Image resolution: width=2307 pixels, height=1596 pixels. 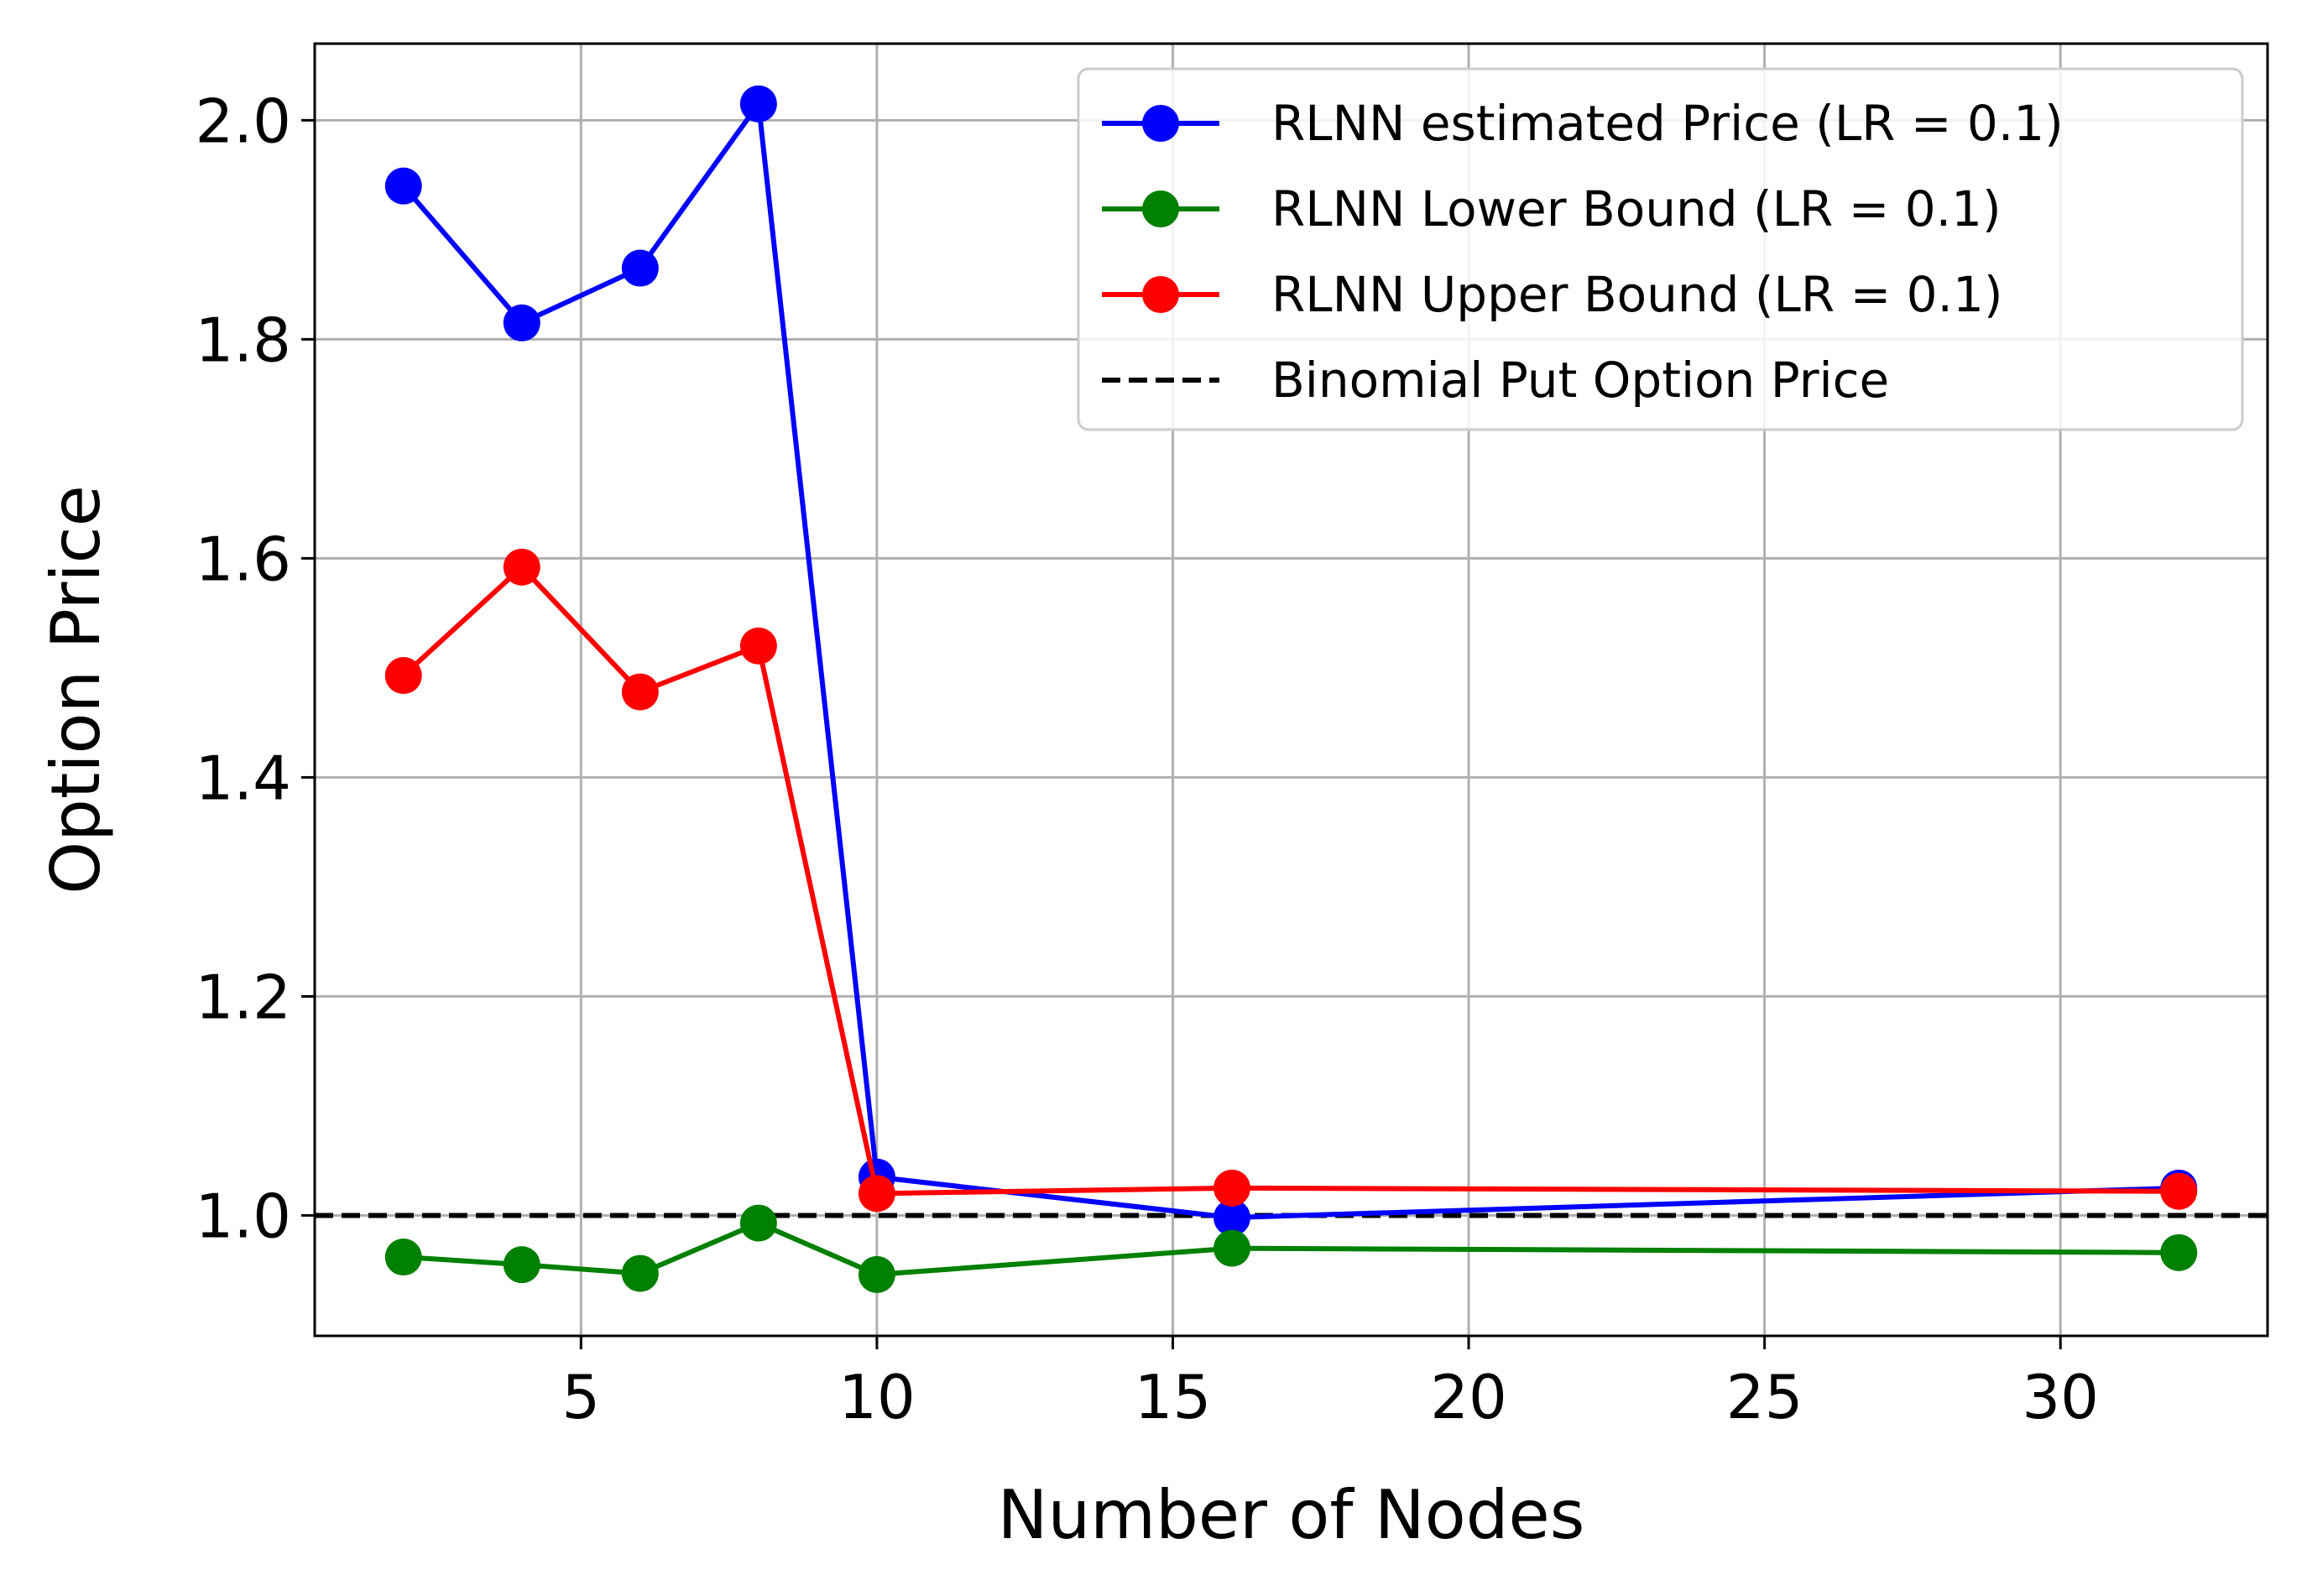 I want to click on legend-label: RLNN Lower Bound (LR = 0.1), so click(x=1636, y=208).